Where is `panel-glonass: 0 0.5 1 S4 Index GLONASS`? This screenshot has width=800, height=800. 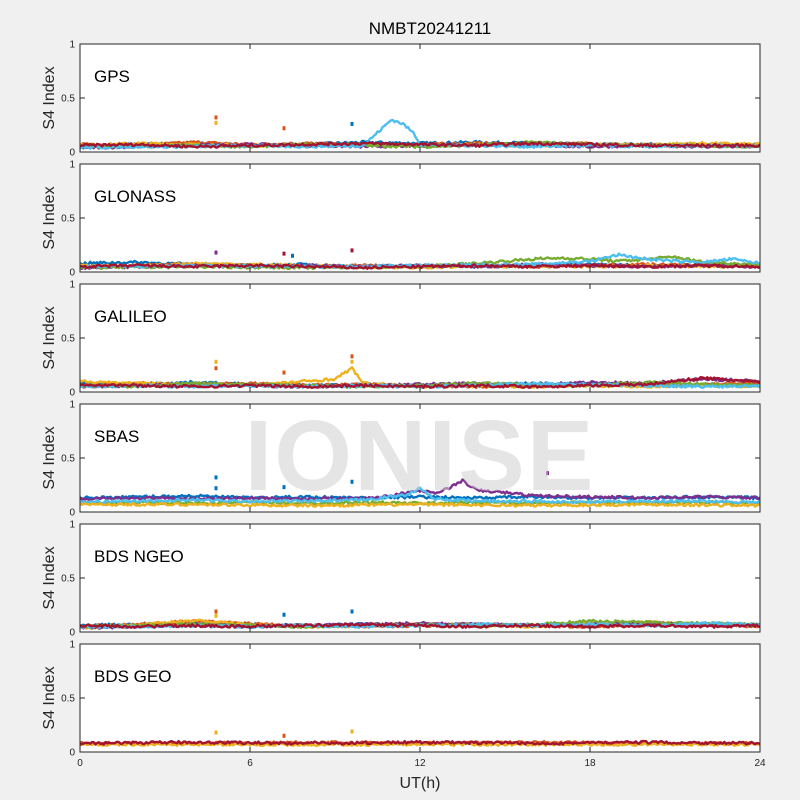
panel-glonass: 0 0.5 1 S4 Index GLONASS is located at coordinates (401, 219).